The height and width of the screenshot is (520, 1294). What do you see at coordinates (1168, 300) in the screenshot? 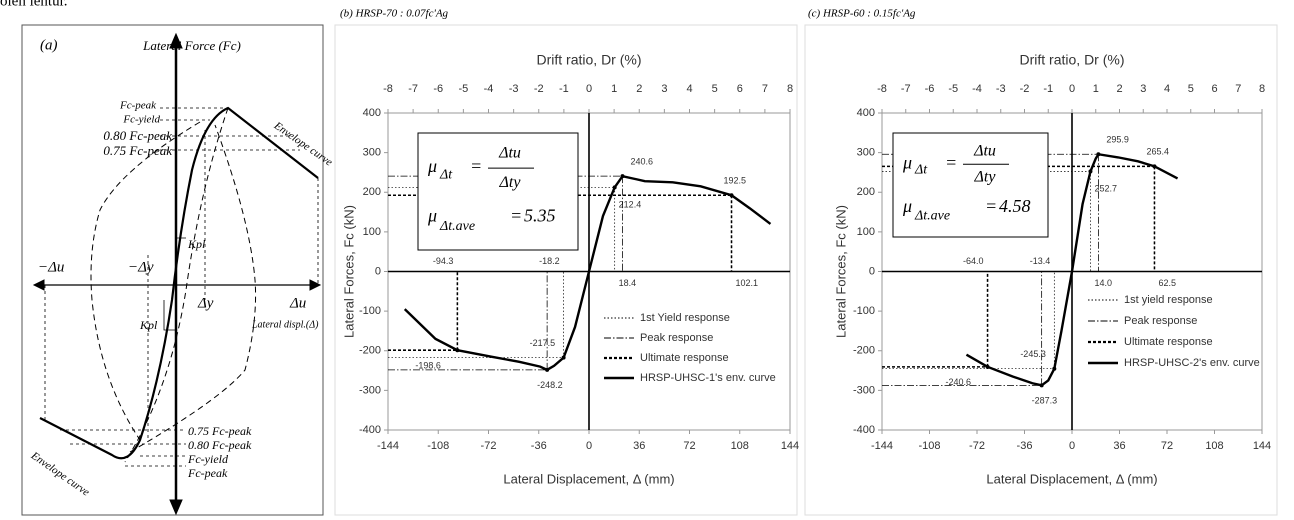
I see `legend-label: 1st yield response` at bounding box center [1168, 300].